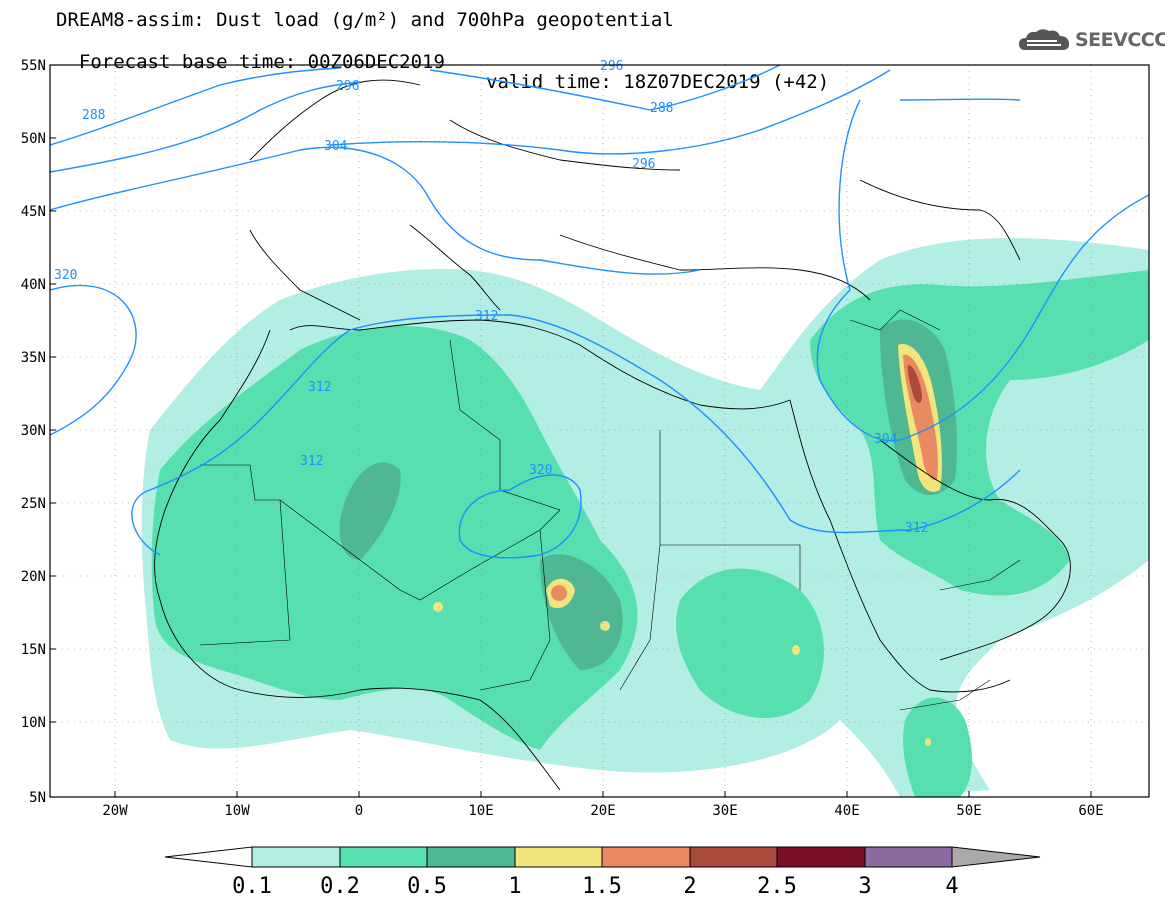 Image resolution: width=1165 pixels, height=907 pixels. Describe the element at coordinates (602, 886) in the screenshot. I see `colorbar-label: 1.5` at that location.